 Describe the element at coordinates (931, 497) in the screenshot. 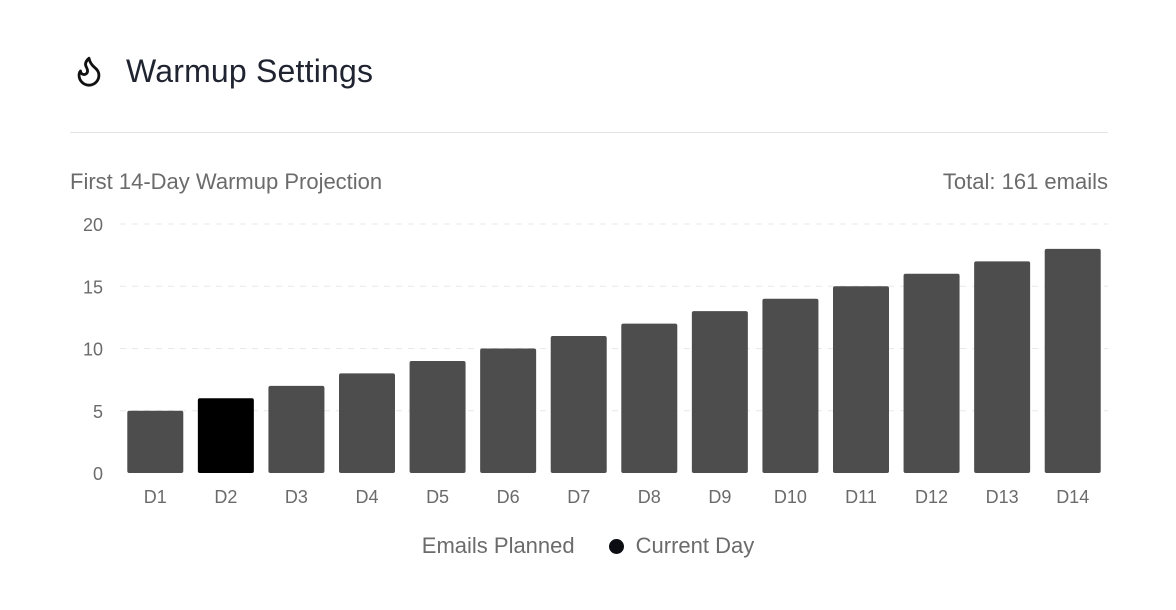

I see `x-tick-label: D12` at that location.